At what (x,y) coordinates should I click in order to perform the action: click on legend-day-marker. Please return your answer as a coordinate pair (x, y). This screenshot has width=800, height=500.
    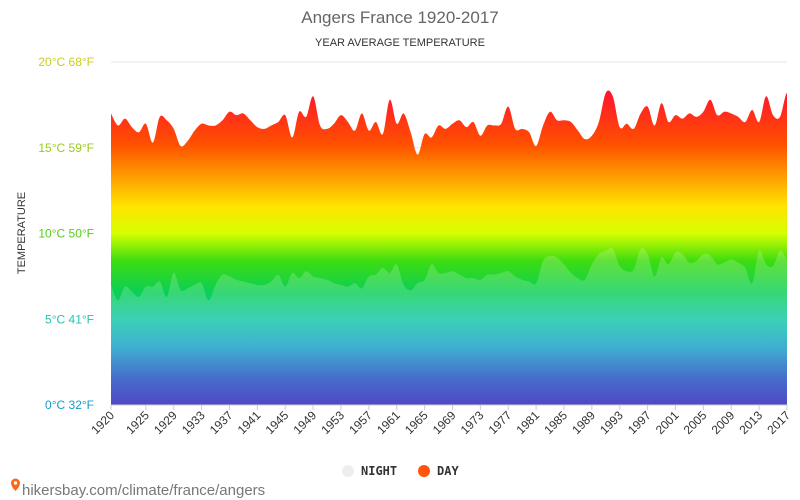
    Looking at the image, I should click on (424, 471).